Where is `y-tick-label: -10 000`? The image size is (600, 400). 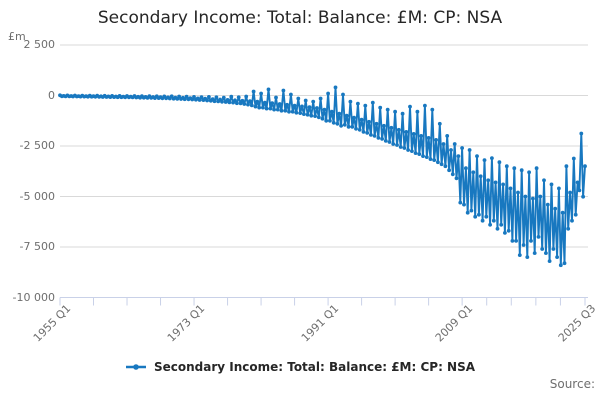
y-tick-label: -10 000 is located at coordinates (33, 297).